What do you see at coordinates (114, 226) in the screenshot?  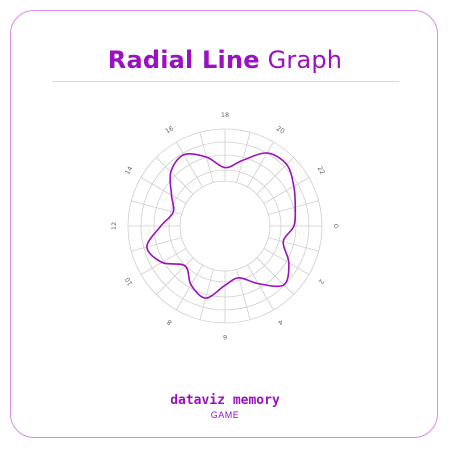 I see `angular-tick-label: 12` at bounding box center [114, 226].